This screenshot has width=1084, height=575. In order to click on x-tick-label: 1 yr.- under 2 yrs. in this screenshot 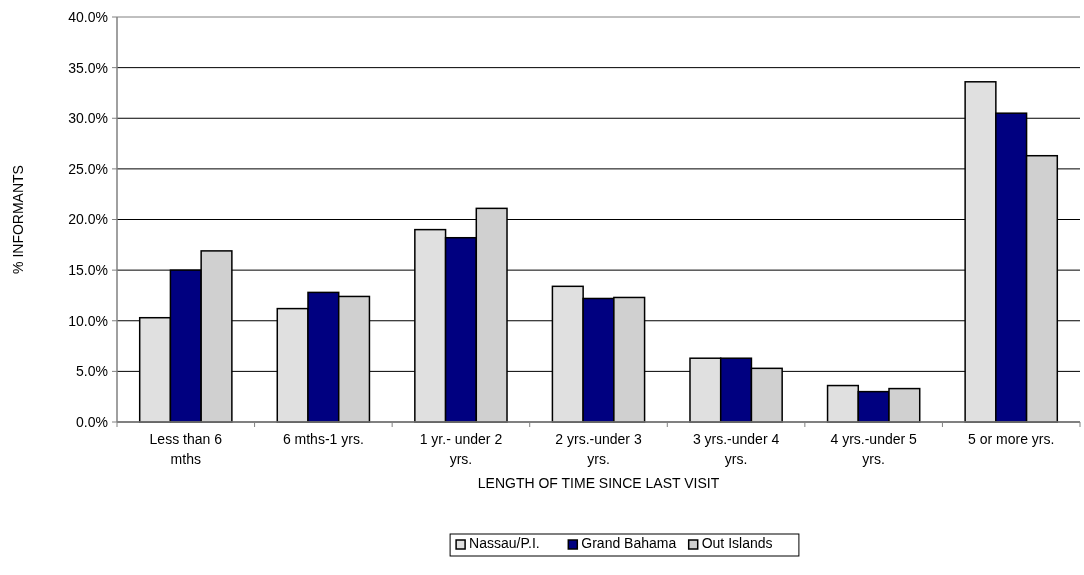, I will do `click(461, 449)`.